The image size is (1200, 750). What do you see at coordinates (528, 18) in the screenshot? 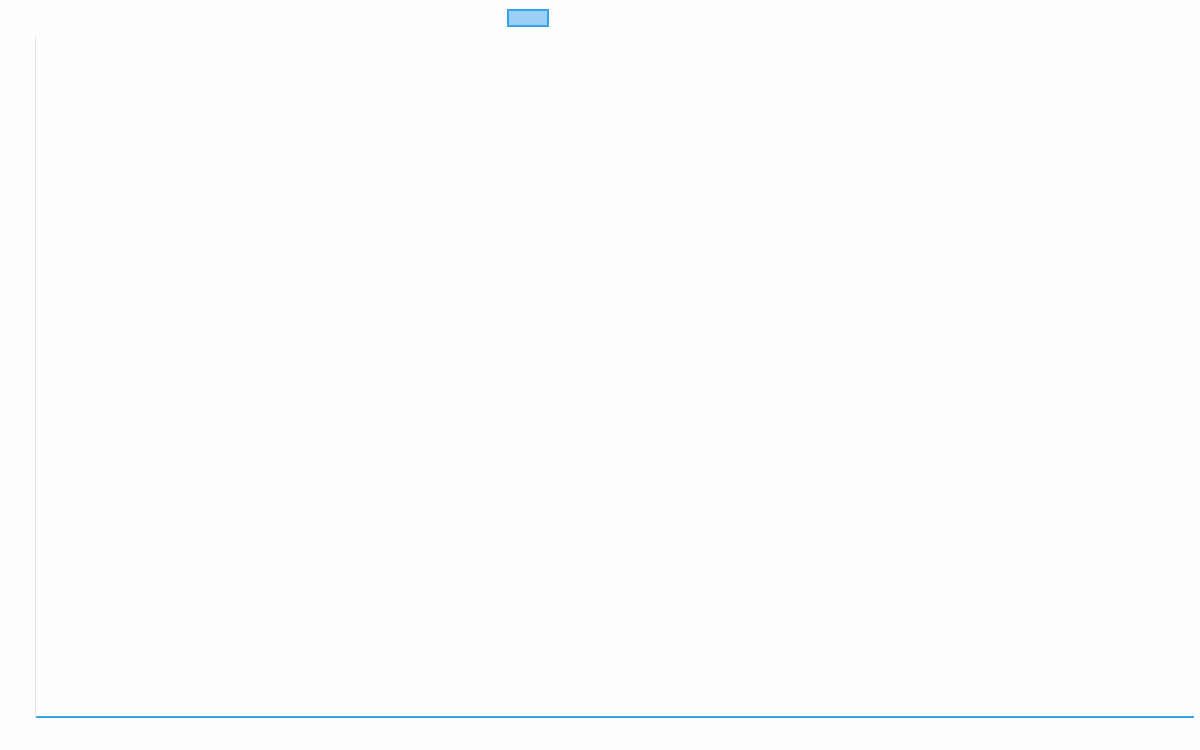
I see `legend-swatch` at bounding box center [528, 18].